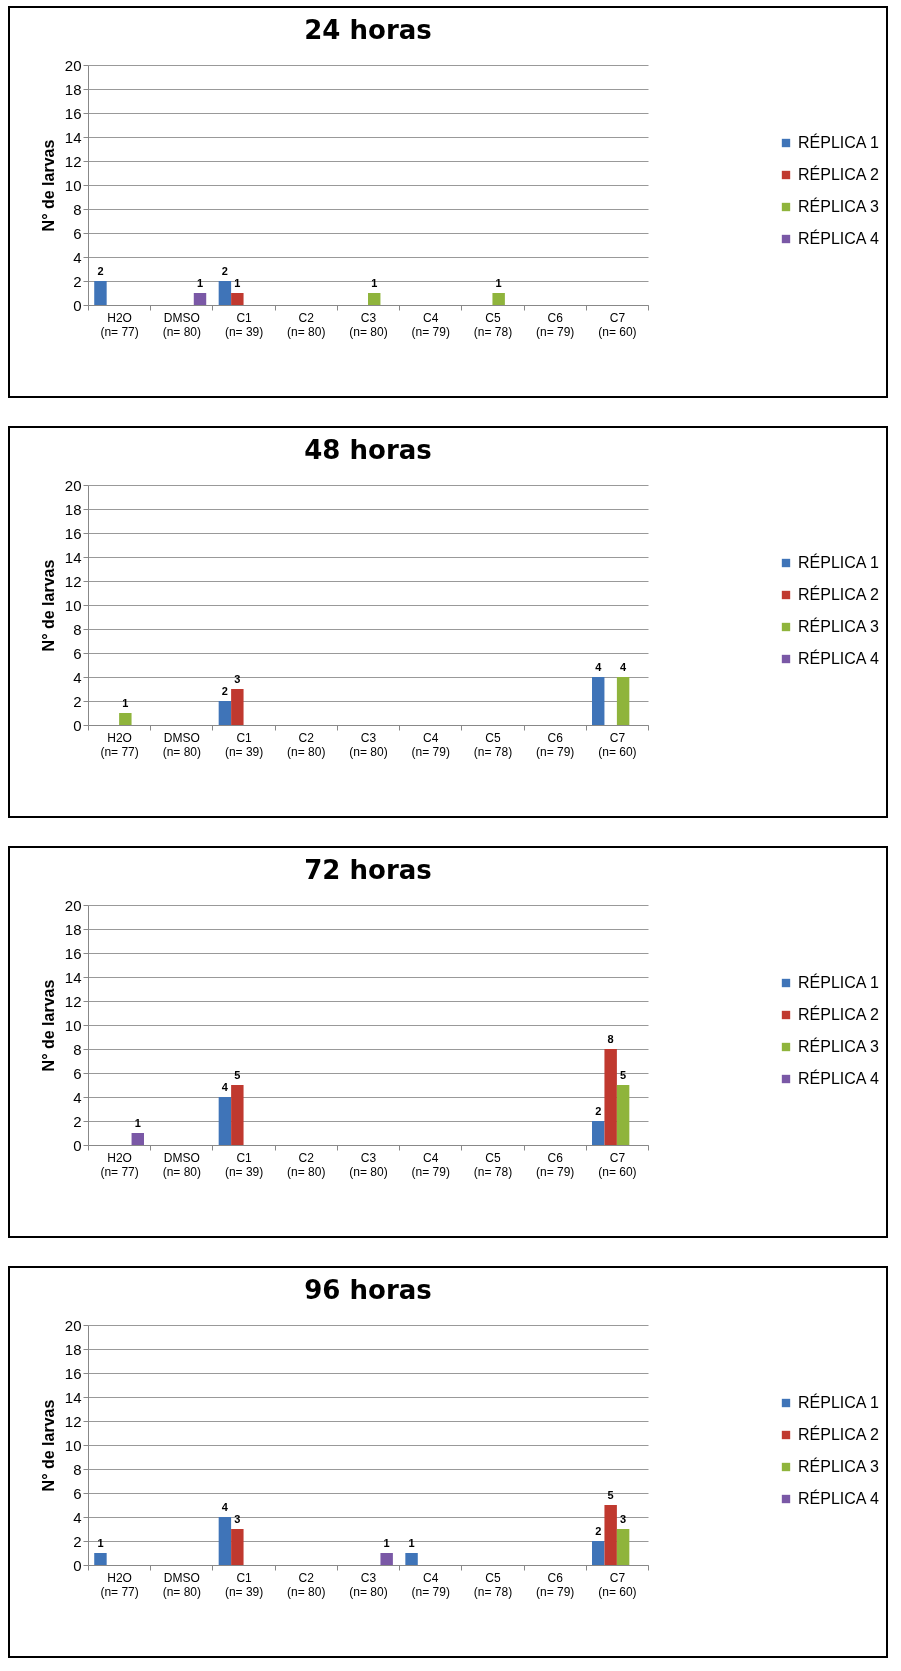 The height and width of the screenshot is (1671, 901). I want to click on chart-title: 24 horas, so click(368, 30).